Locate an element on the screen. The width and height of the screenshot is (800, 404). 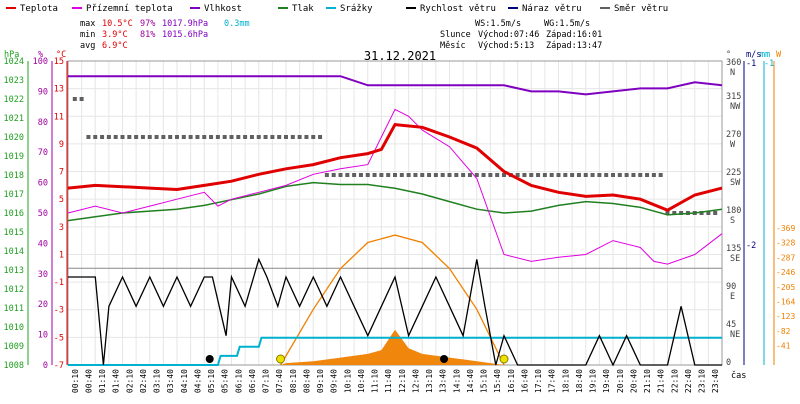
pct-tick-label: 80 is located at coordinates (43, 123).